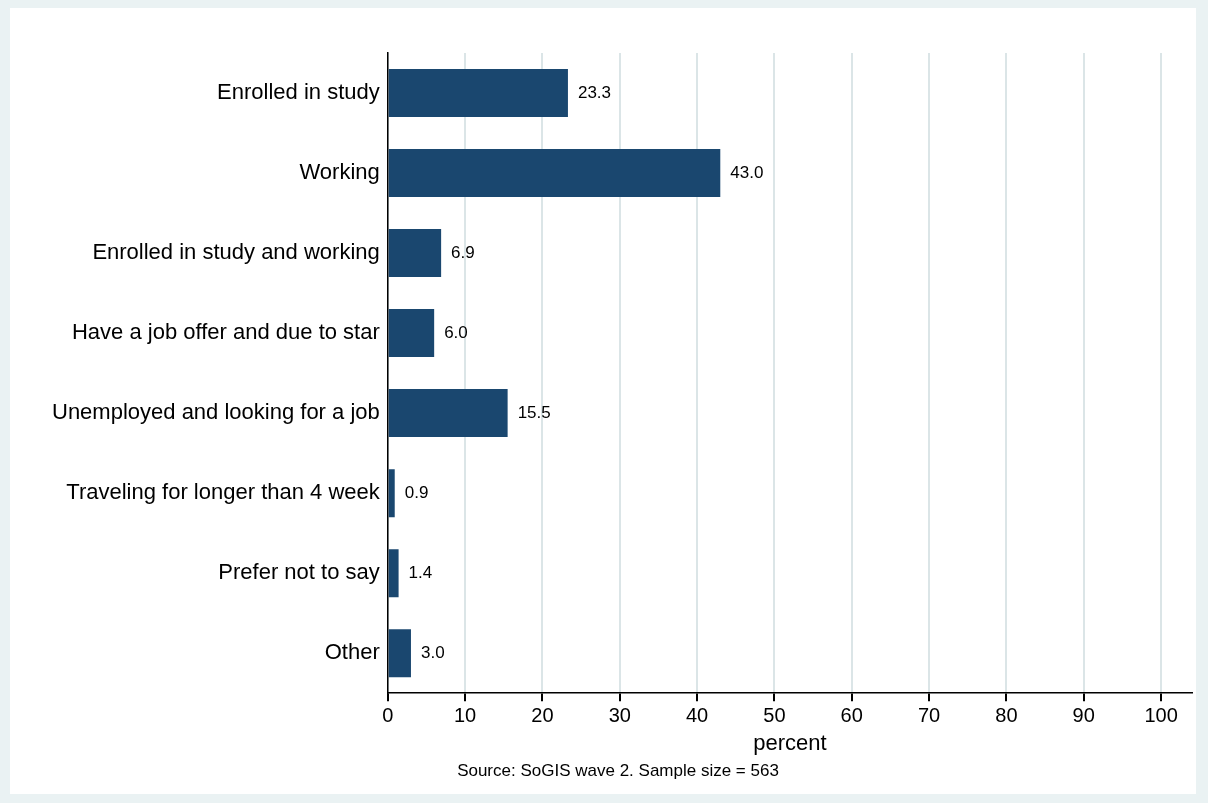 The height and width of the screenshot is (803, 1208). Describe the element at coordinates (1006, 714) in the screenshot. I see `x-tick-label: 80` at that location.